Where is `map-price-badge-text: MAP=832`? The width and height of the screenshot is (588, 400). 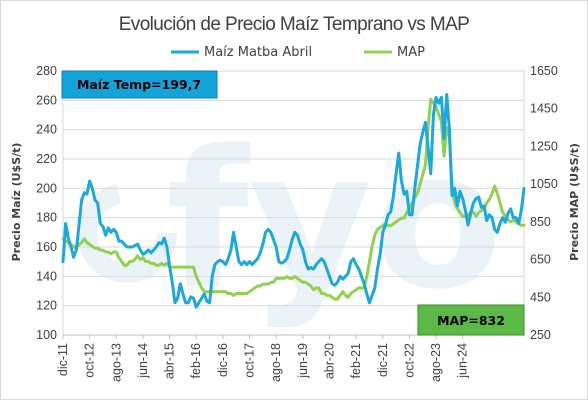 map-price-badge-text: MAP=832 is located at coordinates (471, 320).